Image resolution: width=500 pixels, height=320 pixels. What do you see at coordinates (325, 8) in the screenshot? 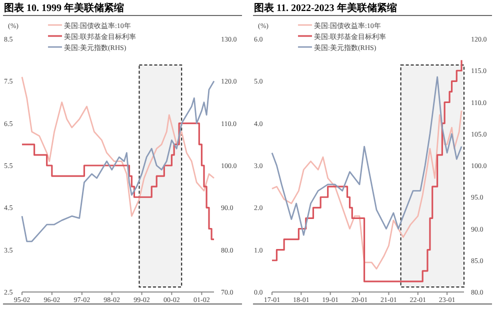
I see `chart-title: 图表 11. 2022-2023 年美联储紧缩` at bounding box center [325, 8].